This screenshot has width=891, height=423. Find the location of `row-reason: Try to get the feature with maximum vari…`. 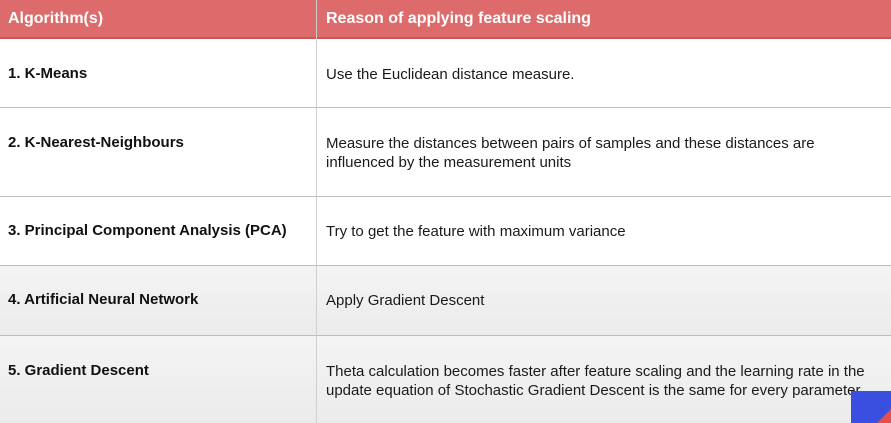

row-reason: Try to get the feature with maximum vari… is located at coordinates (476, 231).